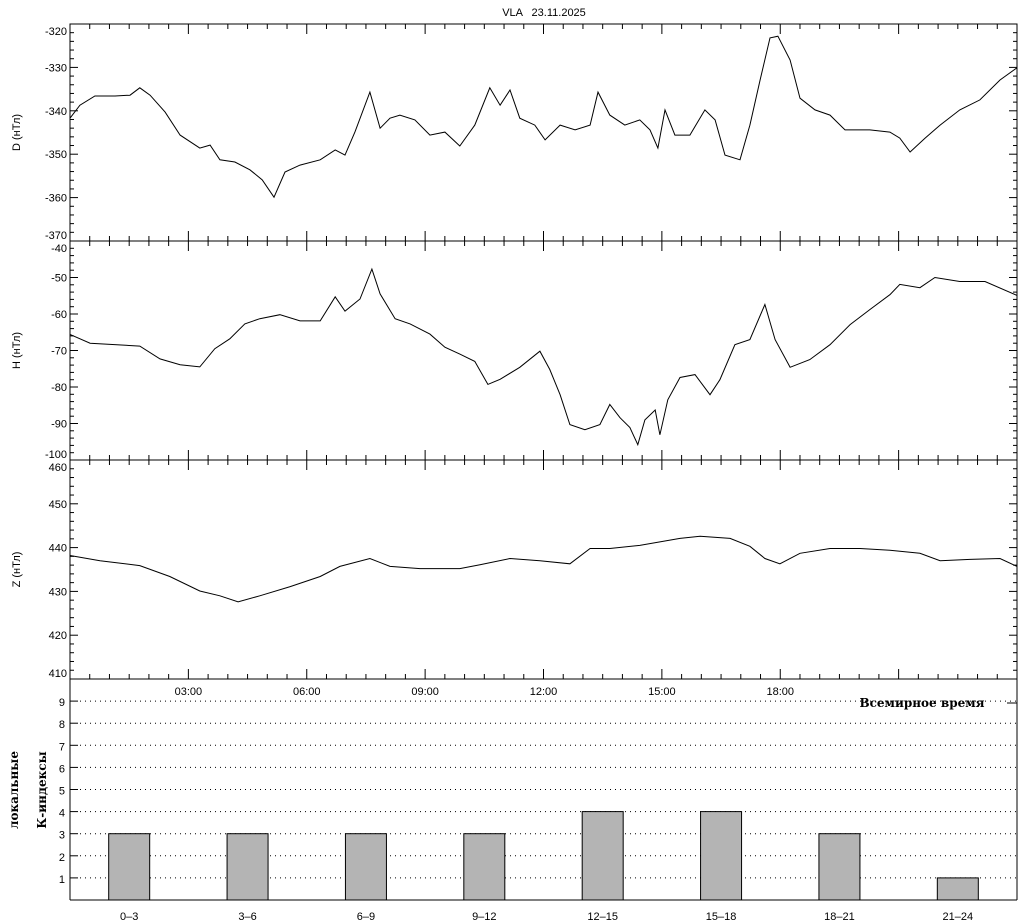  I want to click on x-tick-label: 09:00, so click(425, 692).